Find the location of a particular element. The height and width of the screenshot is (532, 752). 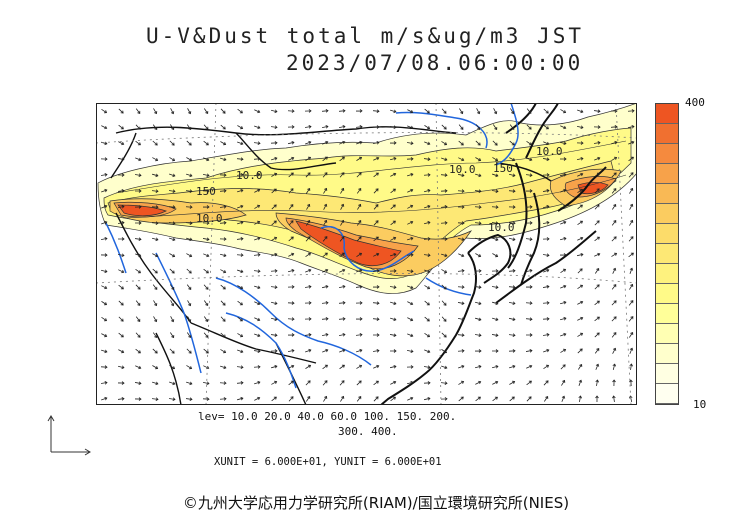

colorbar-segment is located at coordinates (667, 114).